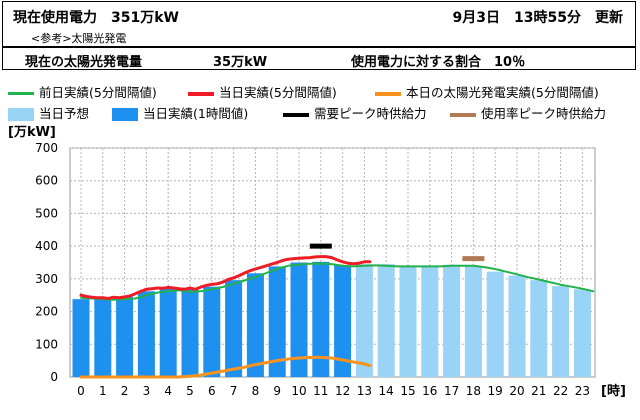  What do you see at coordinates (96, 18) in the screenshot?
I see `current-usage: 現在使用電力 351万kW` at bounding box center [96, 18].